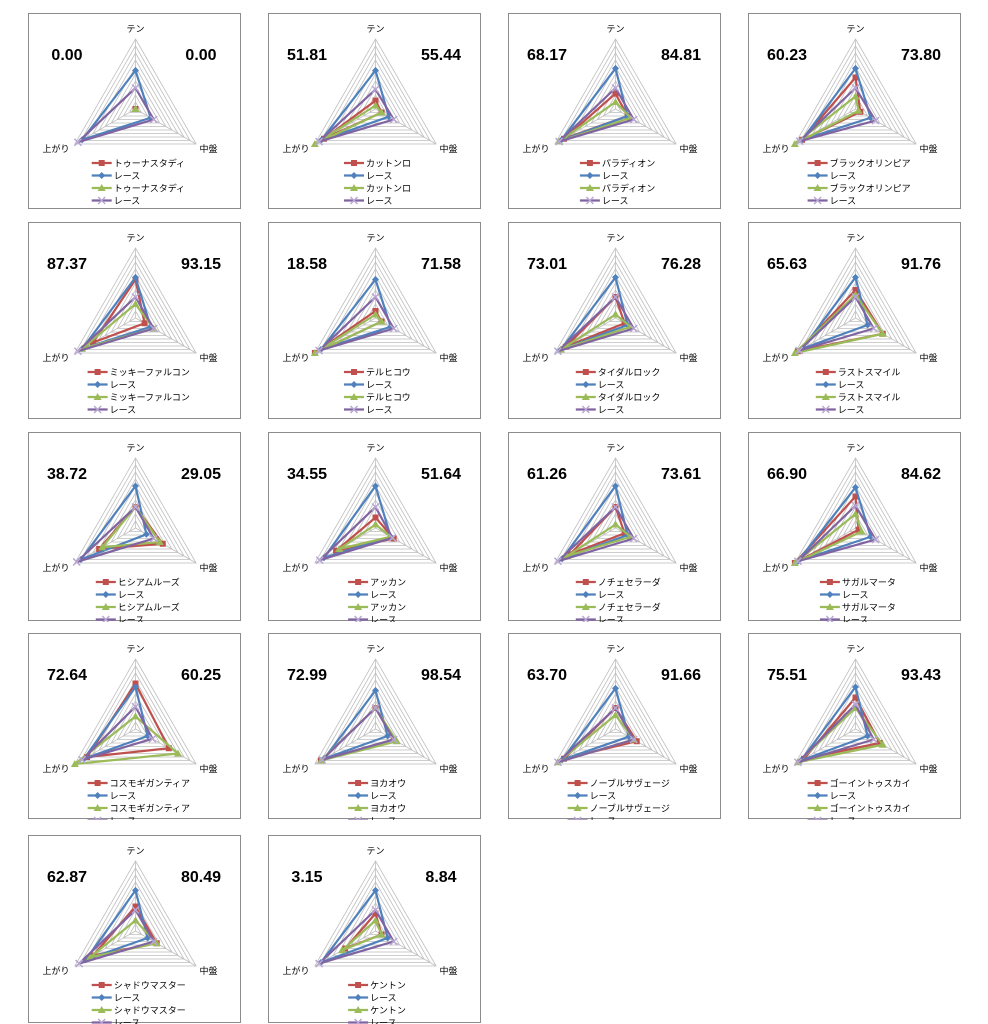 The width and height of the screenshot is (988, 1024). Describe the element at coordinates (307, 675) in the screenshot. I see `left-score: 72.99` at that location.